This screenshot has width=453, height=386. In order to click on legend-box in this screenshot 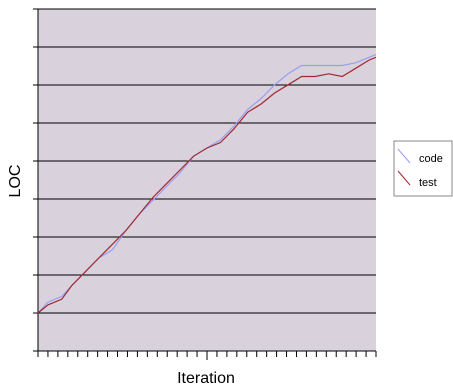, I will do `click(423, 168)`.